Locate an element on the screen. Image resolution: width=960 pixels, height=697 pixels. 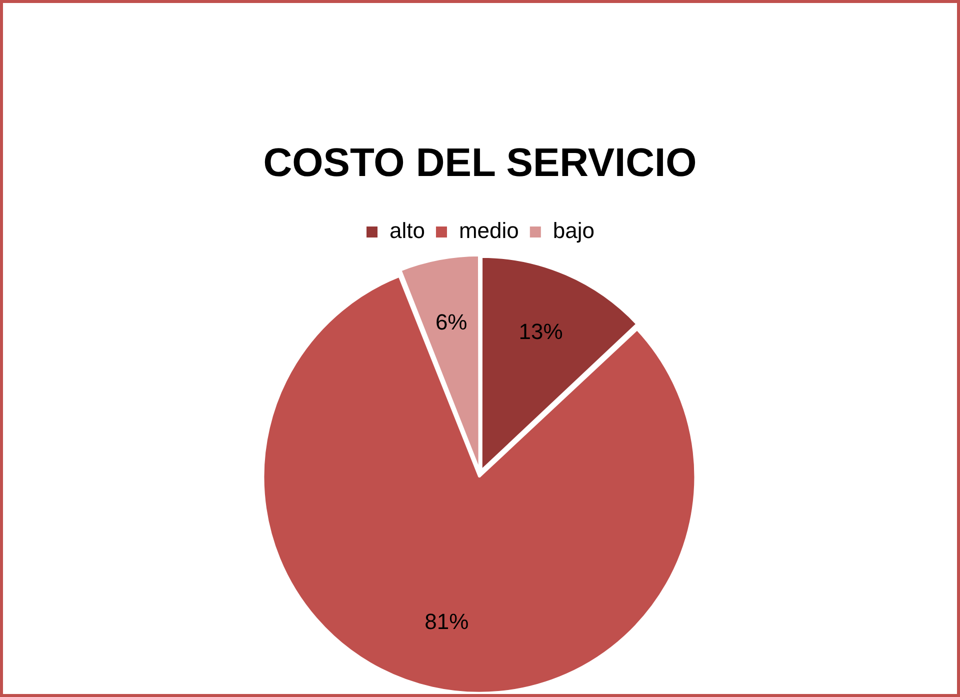
legend-label: alto is located at coordinates (407, 231).